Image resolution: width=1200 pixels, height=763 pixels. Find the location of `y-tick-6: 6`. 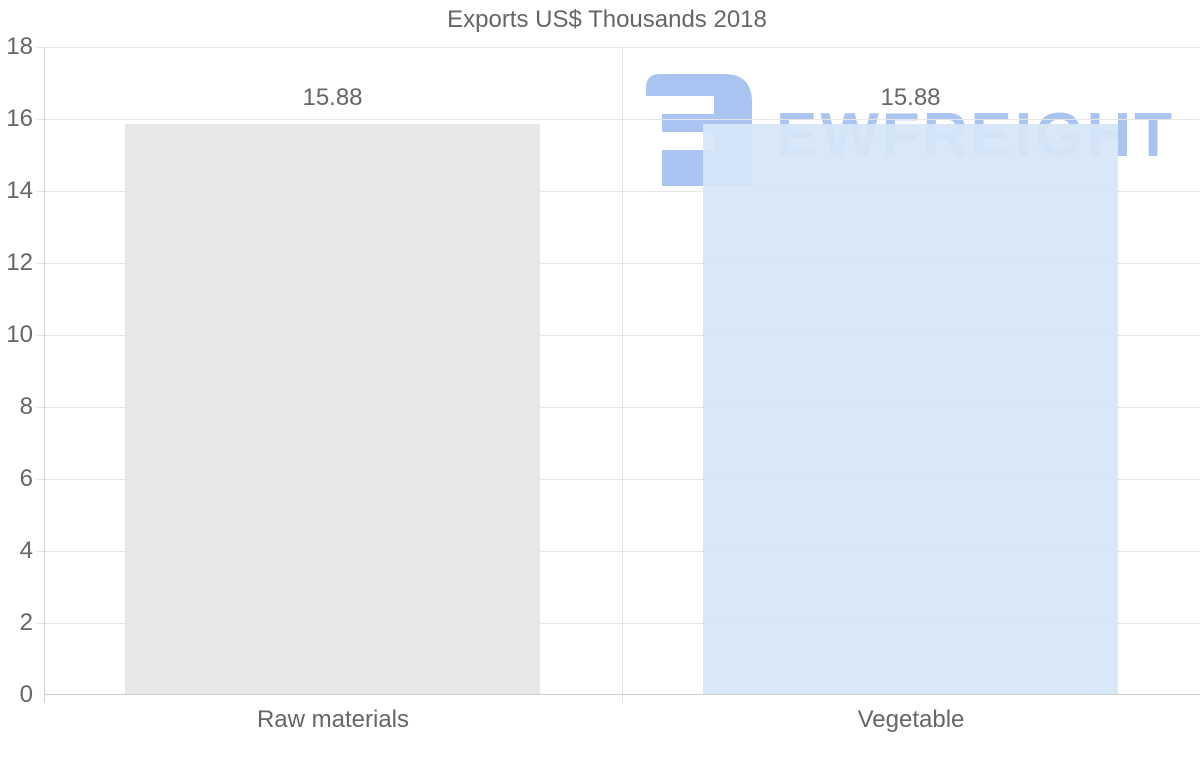

y-tick-6: 6 is located at coordinates (26, 478).